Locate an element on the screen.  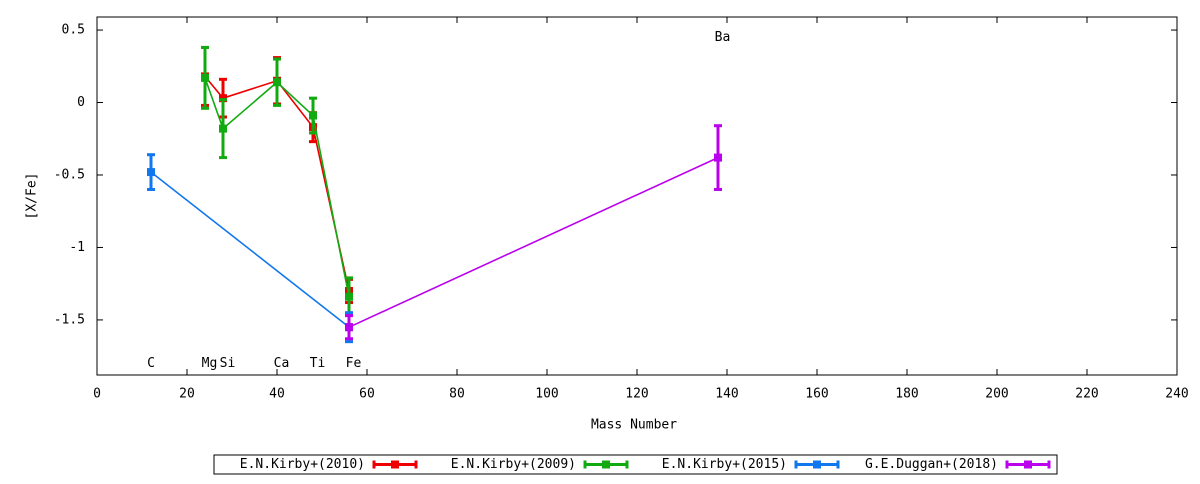
annotation: Mg is located at coordinates (210, 363).